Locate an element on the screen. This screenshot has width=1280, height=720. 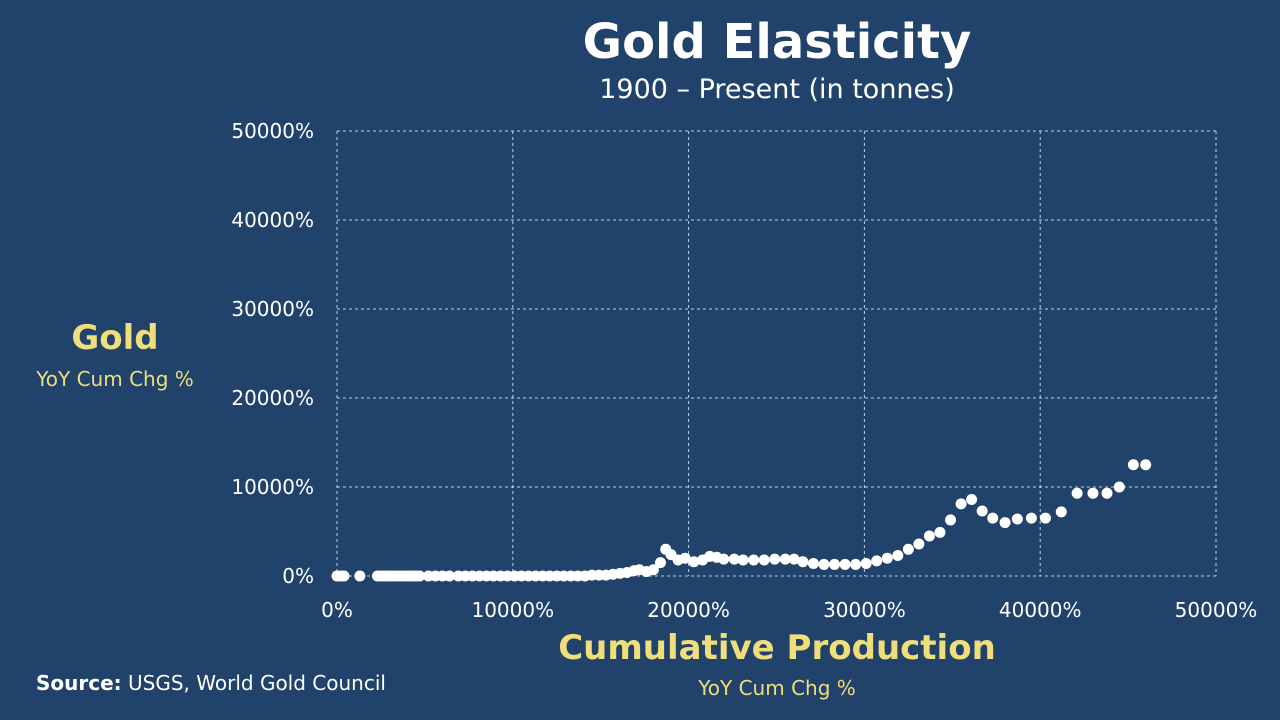
y-tick-label: 50000% is located at coordinates (272, 131).